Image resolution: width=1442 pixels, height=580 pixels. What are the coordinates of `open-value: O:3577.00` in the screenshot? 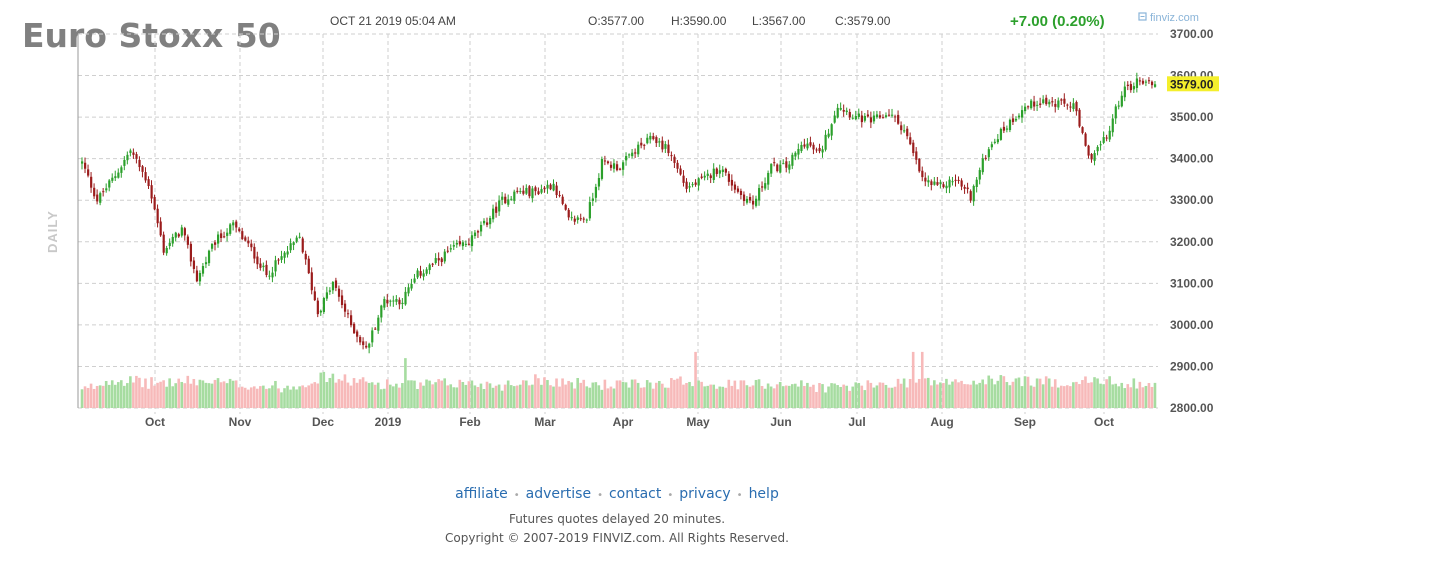 It's located at (616, 21).